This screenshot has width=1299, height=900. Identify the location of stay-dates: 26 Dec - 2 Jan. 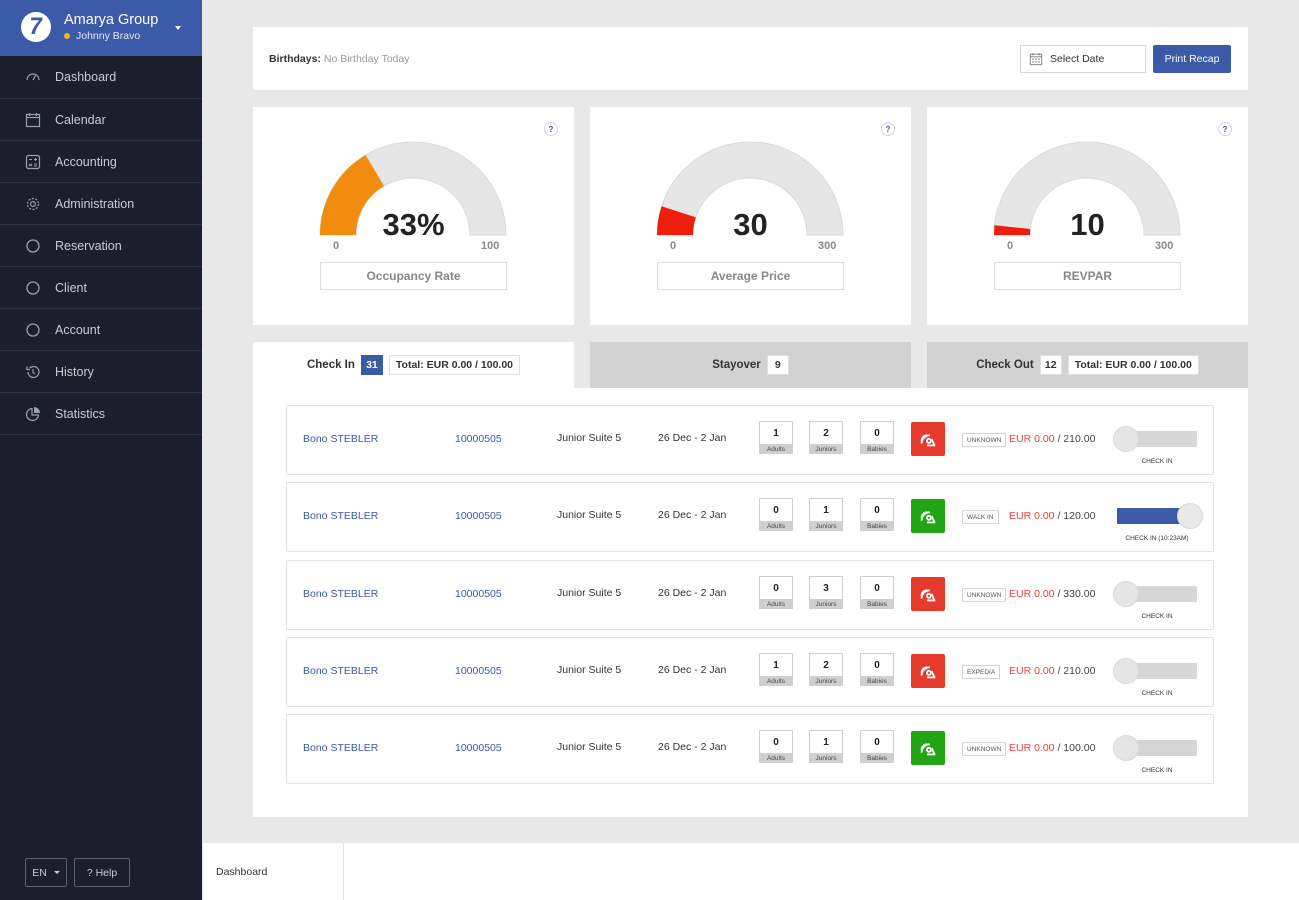
(692, 670).